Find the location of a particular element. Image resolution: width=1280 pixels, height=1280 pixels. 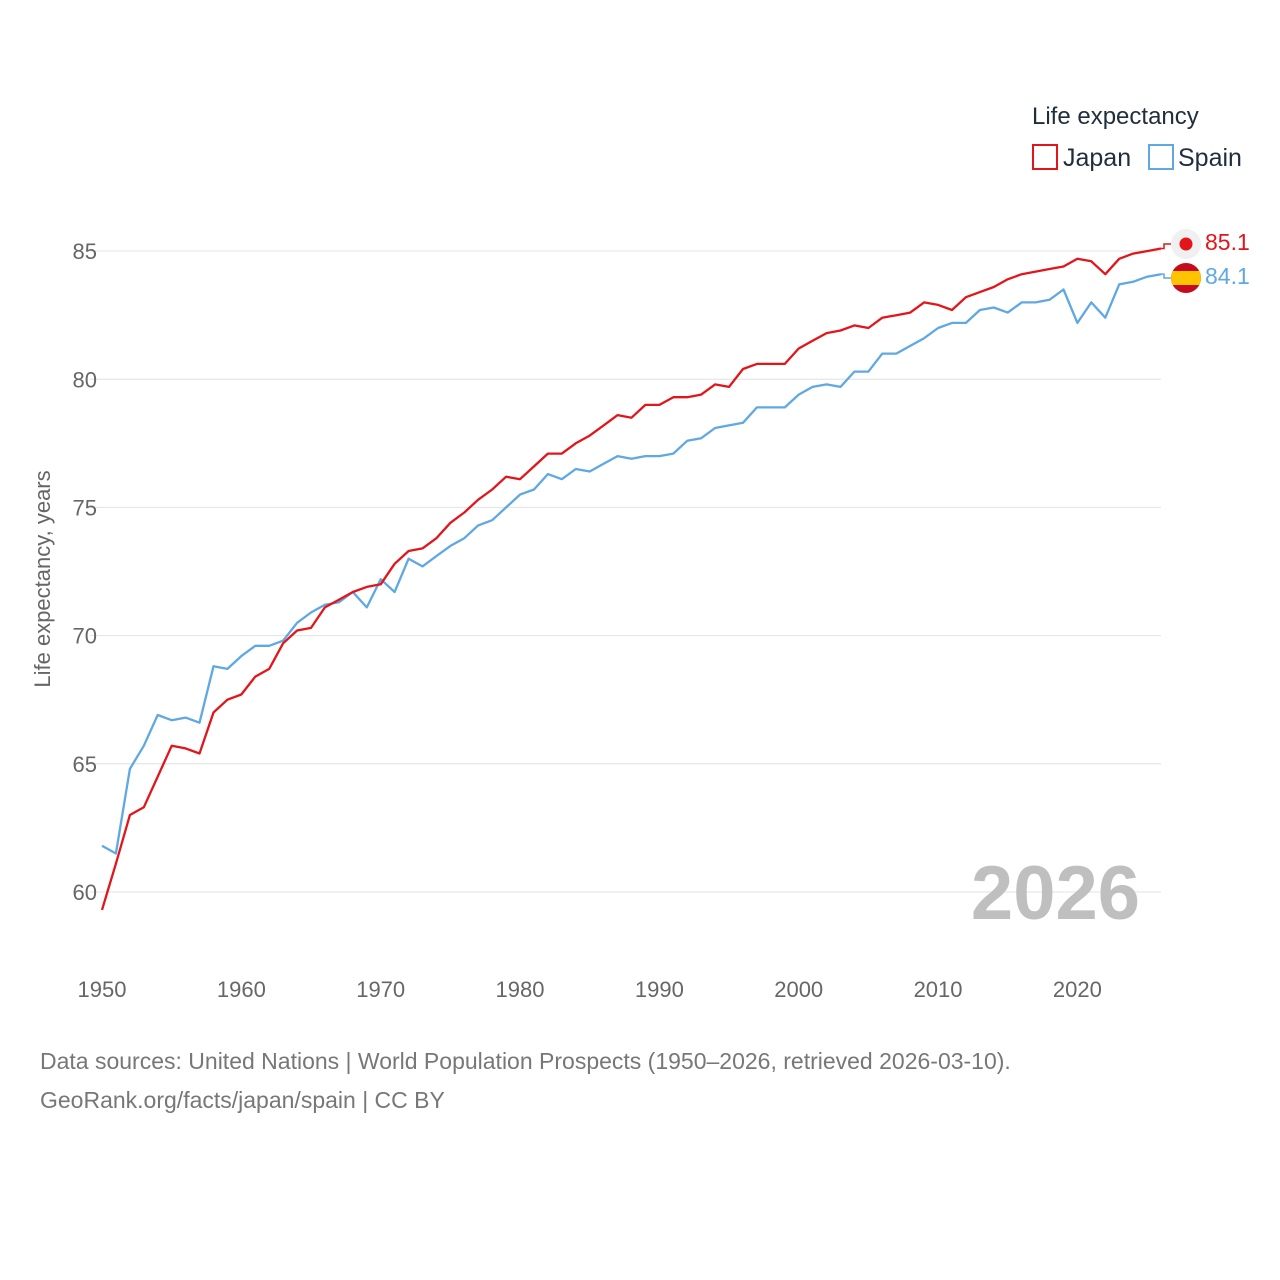

year-watermark: 2026 is located at coordinates (1055, 893).